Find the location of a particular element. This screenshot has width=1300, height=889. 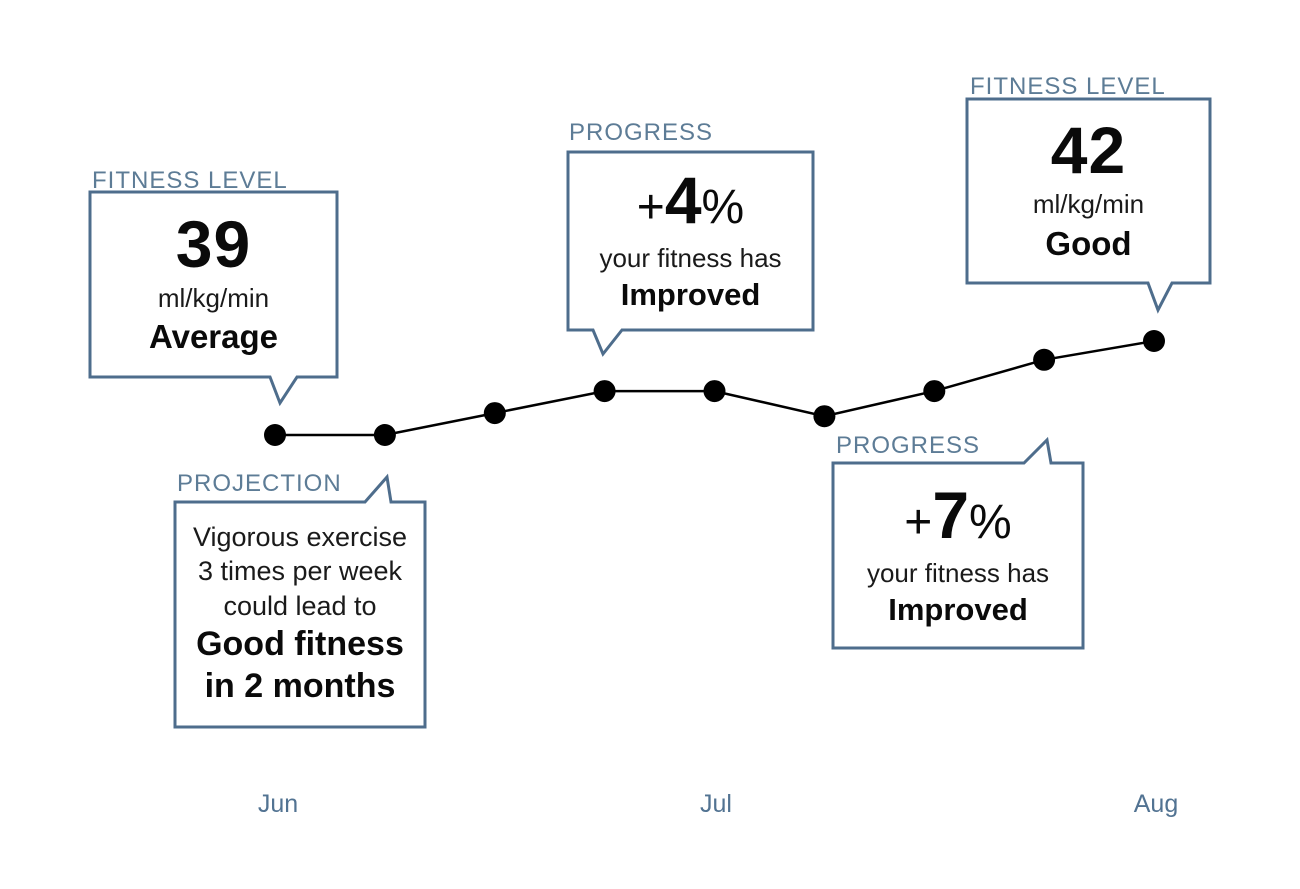

callout-label-fitness-start: FITNESS LEVEL is located at coordinates (190, 180).